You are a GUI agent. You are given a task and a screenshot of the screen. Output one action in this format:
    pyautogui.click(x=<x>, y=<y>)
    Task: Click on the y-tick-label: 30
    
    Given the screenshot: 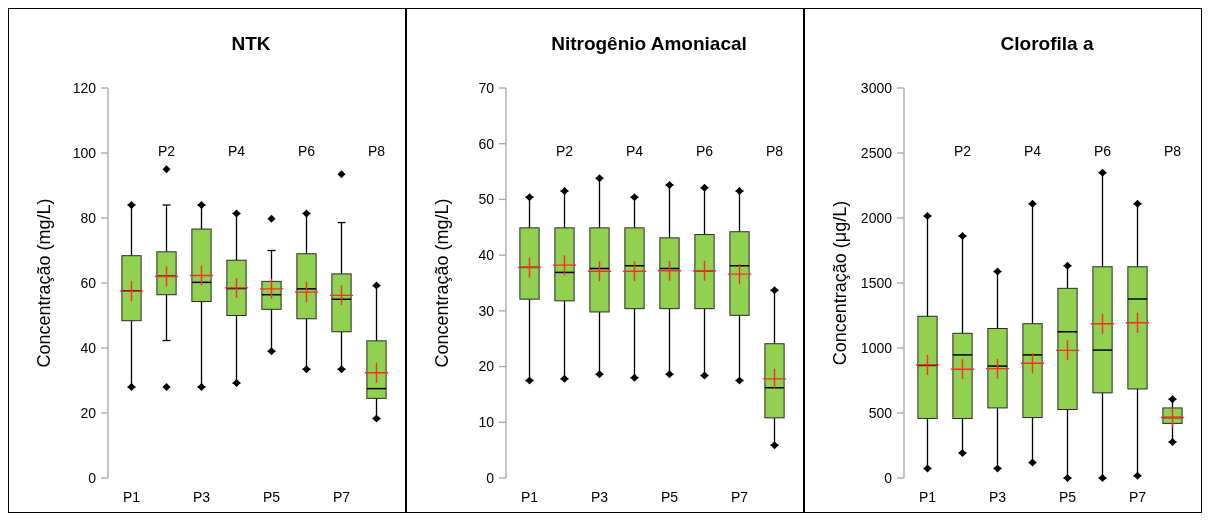 What is the action you would take?
    pyautogui.click(x=486, y=310)
    